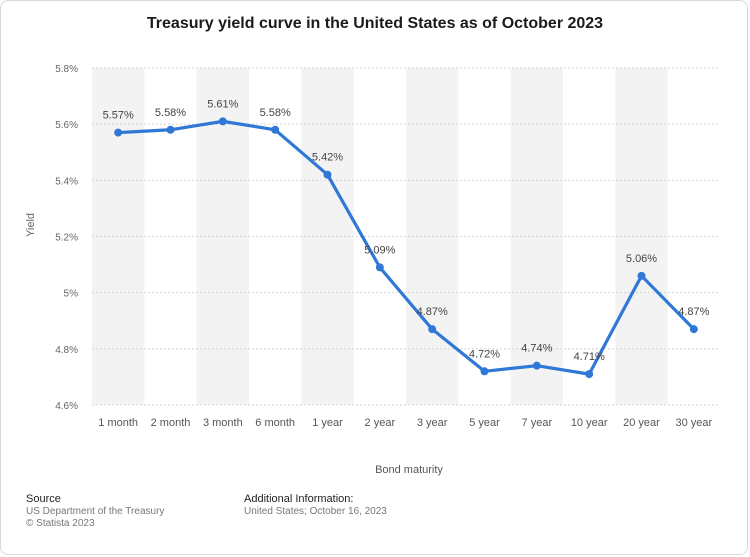  I want to click on y-tick-label: 5.4%, so click(66, 181).